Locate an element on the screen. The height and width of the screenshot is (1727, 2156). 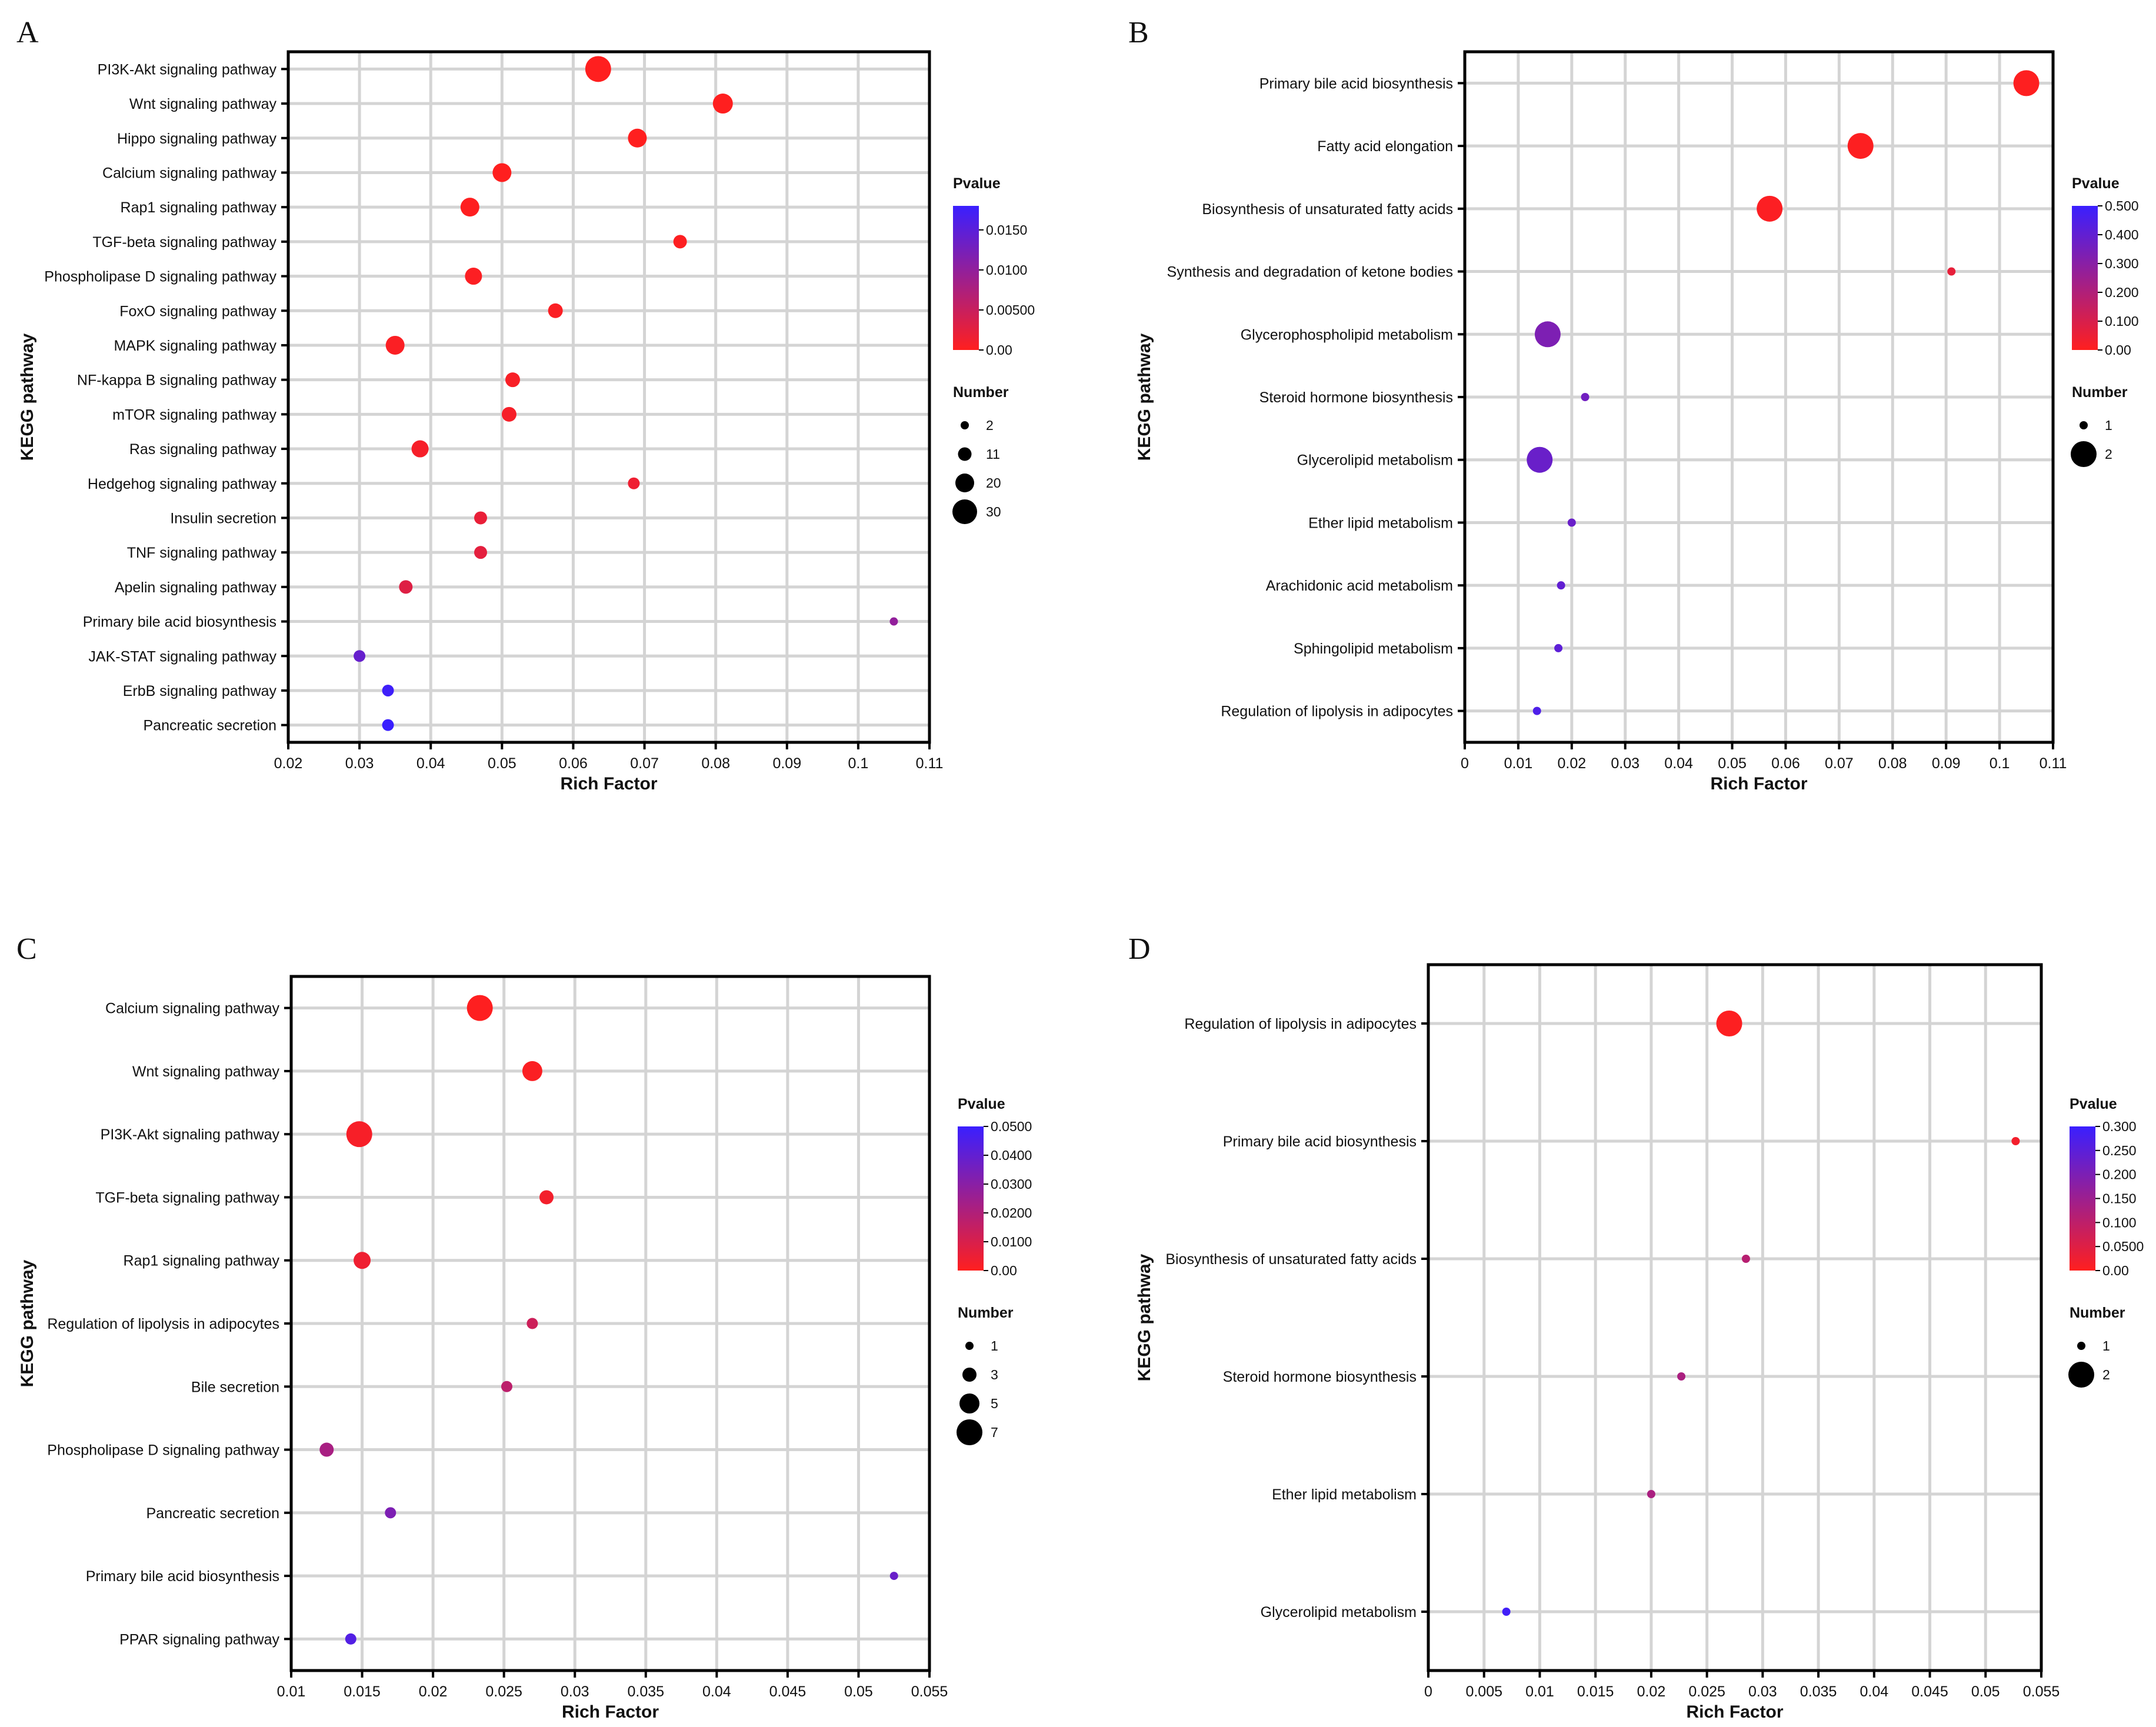
x-tick-label: 0.055 is located at coordinates (2041, 1691).